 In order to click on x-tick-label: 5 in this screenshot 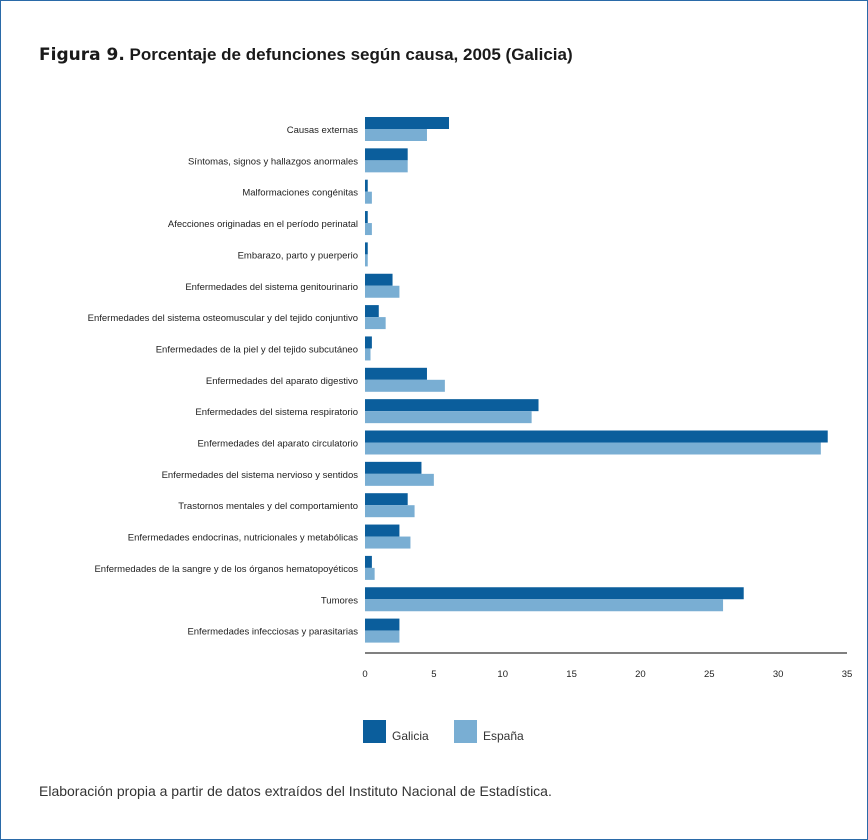, I will do `click(433, 674)`.